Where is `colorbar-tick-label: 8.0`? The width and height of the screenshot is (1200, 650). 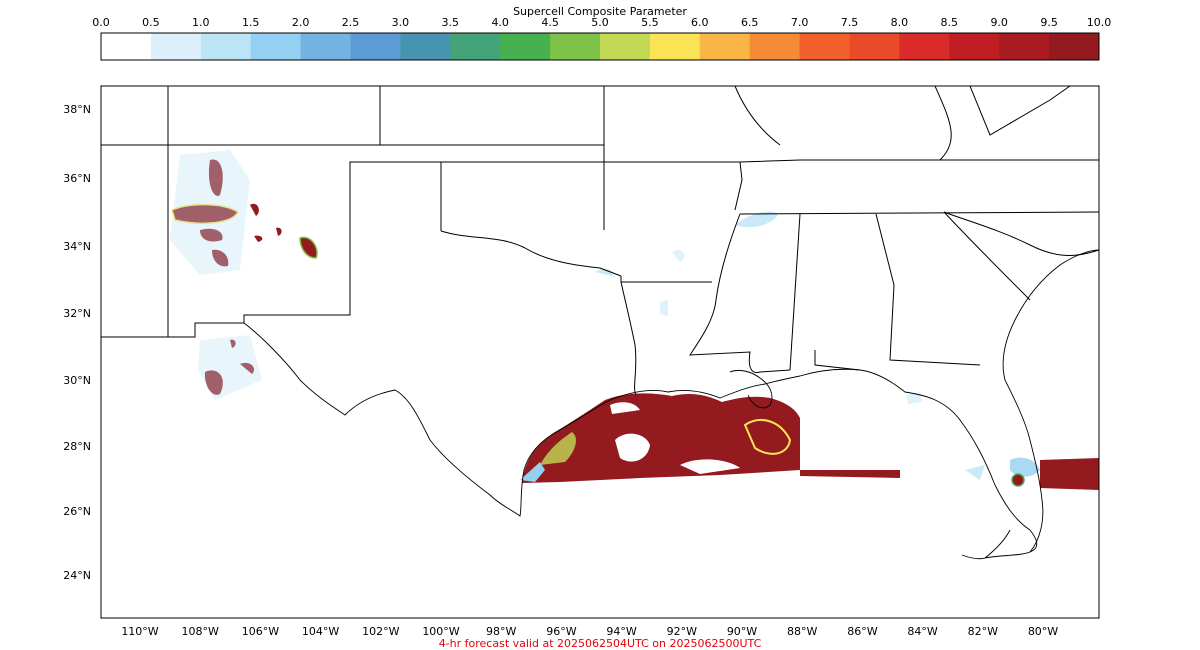 colorbar-tick-label: 8.0 is located at coordinates (900, 22).